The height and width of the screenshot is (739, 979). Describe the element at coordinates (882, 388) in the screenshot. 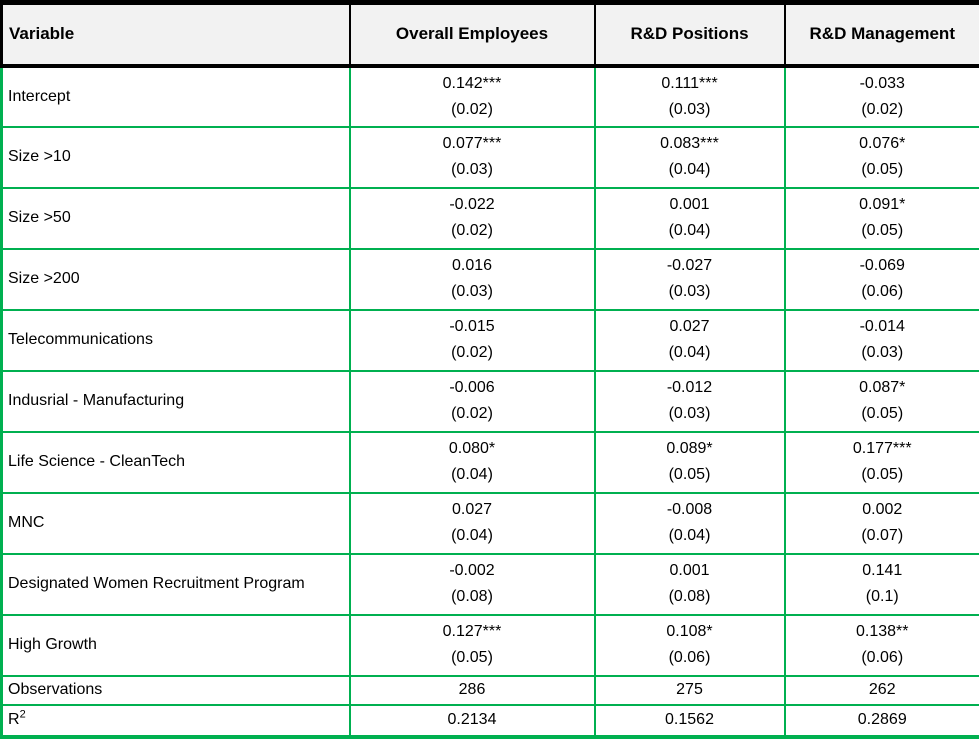

I see `coef-value: 0.087*` at that location.